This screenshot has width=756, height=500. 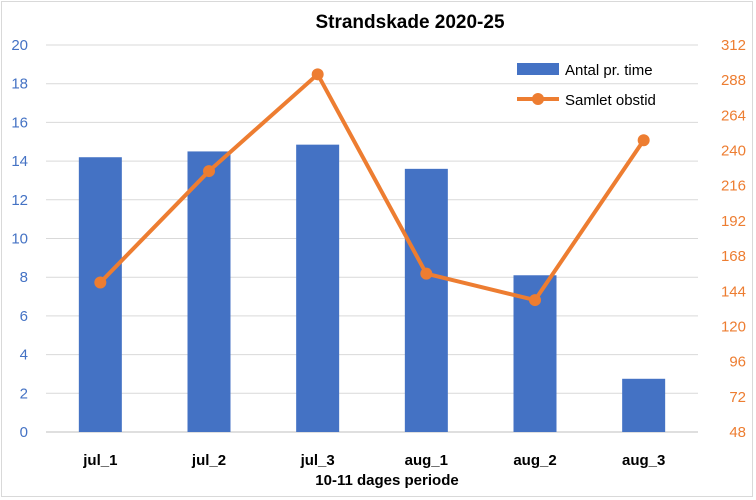 I want to click on x-tick-label: jul_2, so click(x=208, y=460).